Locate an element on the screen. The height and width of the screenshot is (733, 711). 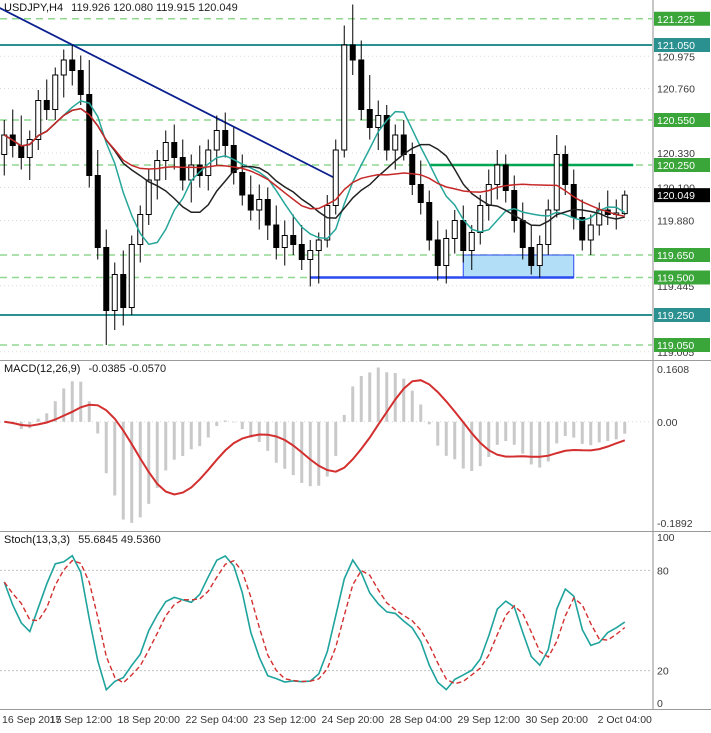
svg-text: 120.330 is located at coordinates (676, 154).